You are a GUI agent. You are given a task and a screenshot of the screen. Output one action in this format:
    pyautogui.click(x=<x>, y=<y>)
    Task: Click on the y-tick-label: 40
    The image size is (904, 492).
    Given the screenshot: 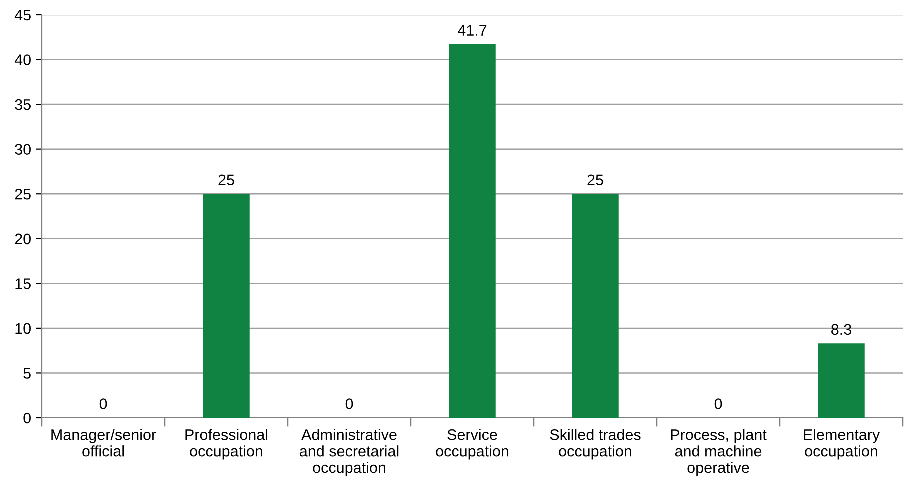 What is the action you would take?
    pyautogui.click(x=22, y=60)
    